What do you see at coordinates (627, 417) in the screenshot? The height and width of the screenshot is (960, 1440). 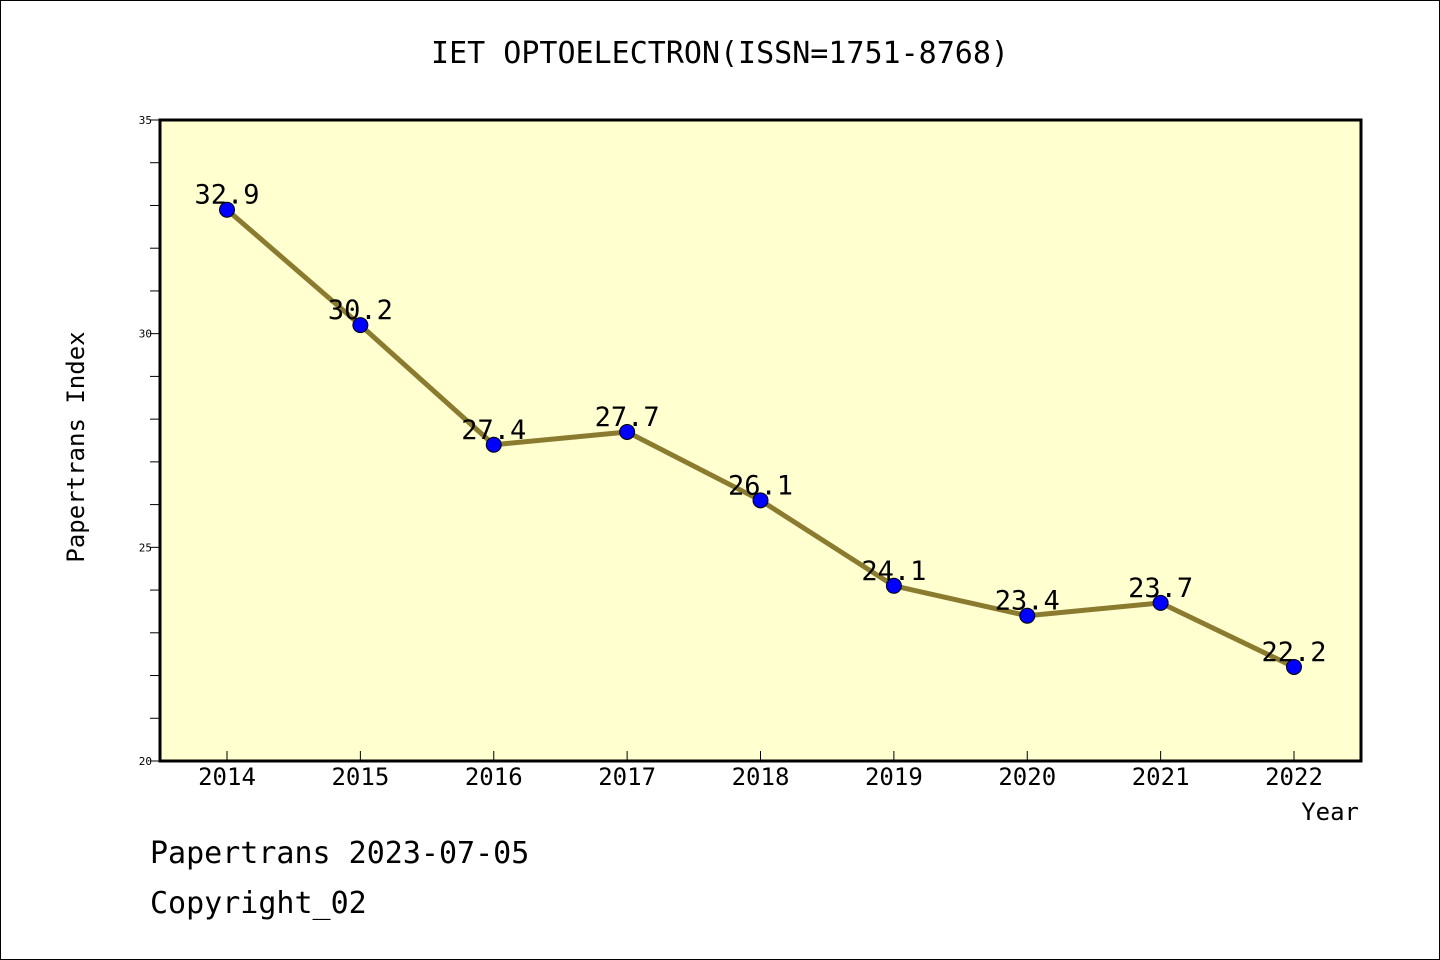 I see `data-label: 27.7` at bounding box center [627, 417].